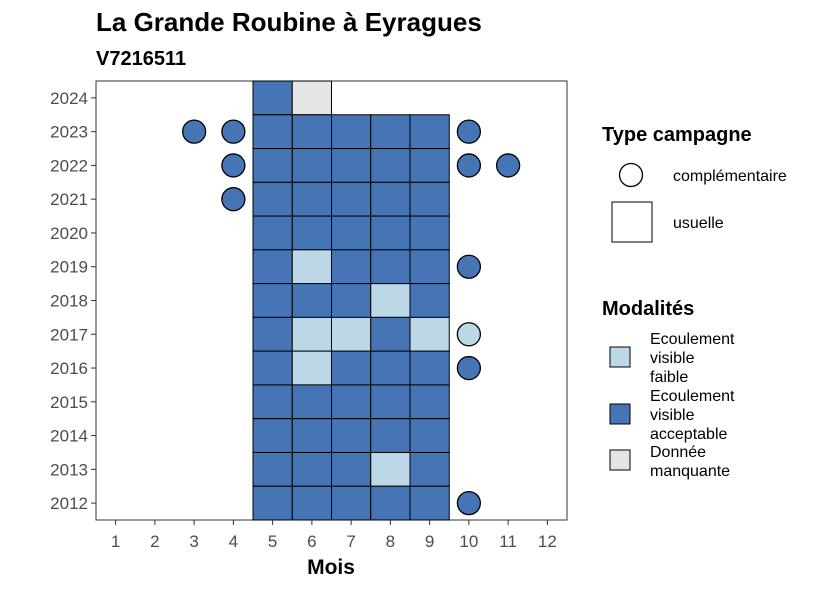 Image resolution: width=826 pixels, height=590 pixels. Describe the element at coordinates (672, 415) in the screenshot. I see `legend-fill-label: visible` at that location.